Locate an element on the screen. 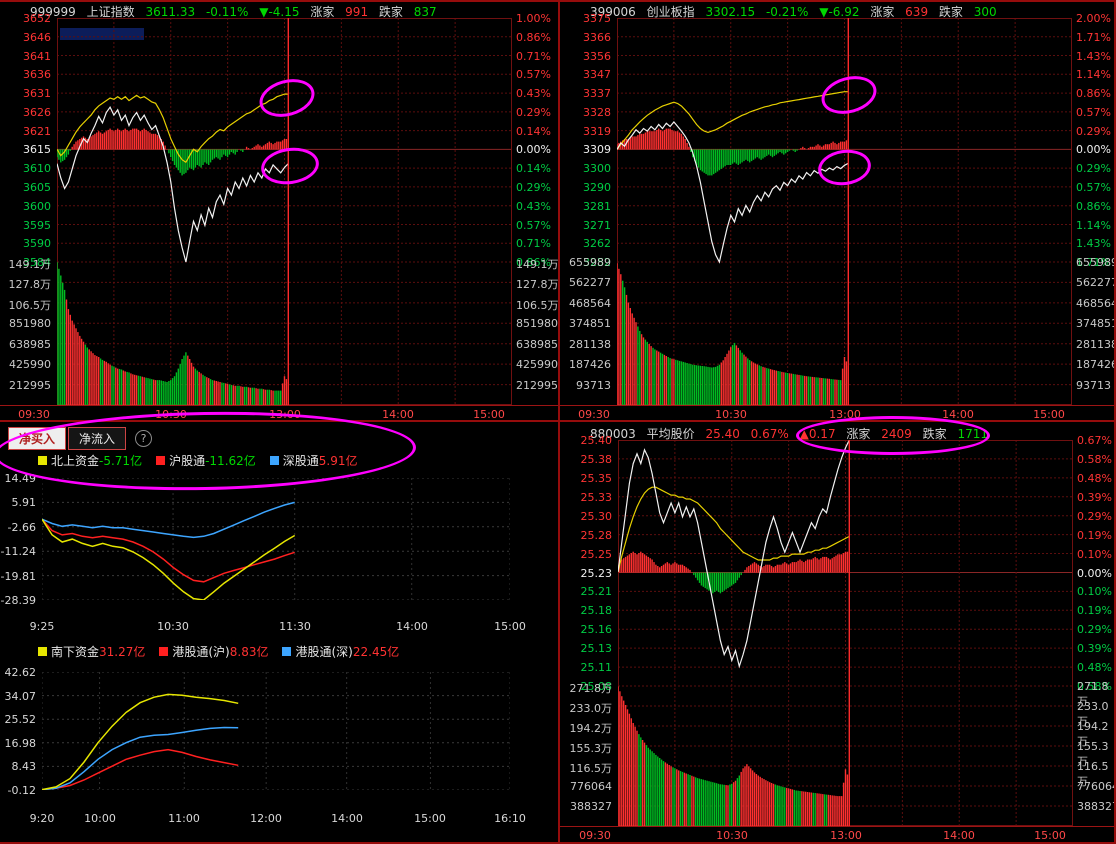 This screenshot has height=844, width=1116. pct-axis-label: 0.19% is located at coordinates (1094, 535).